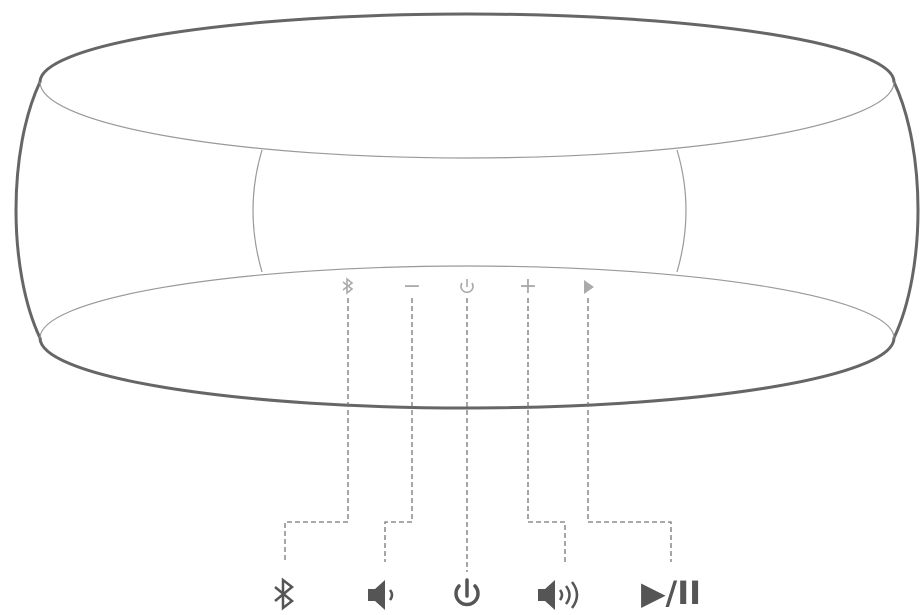 This screenshot has width=920, height=615. I want to click on top-power-icon, so click(467, 286).